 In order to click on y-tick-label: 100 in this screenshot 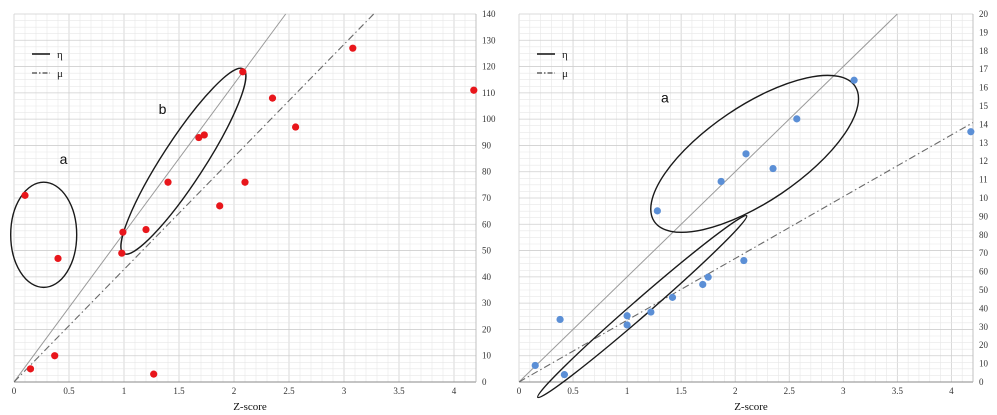, I will do `click(489, 119)`.